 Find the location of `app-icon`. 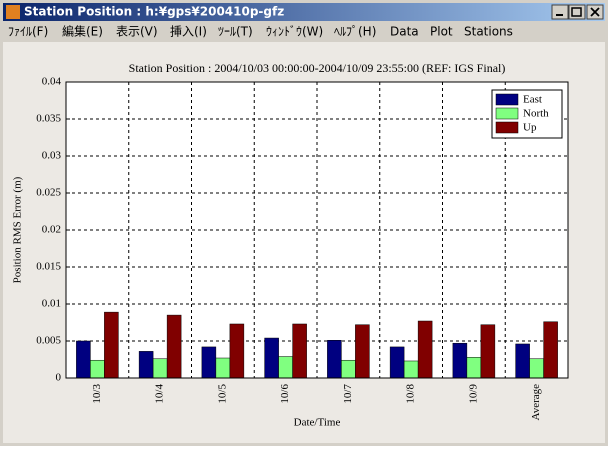

app-icon is located at coordinates (13, 12).